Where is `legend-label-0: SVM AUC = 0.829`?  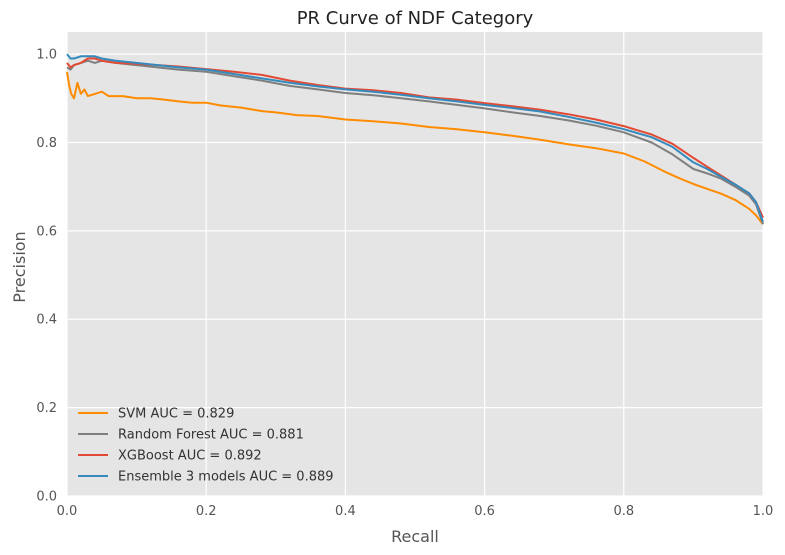
legend-label-0: SVM AUC = 0.829 is located at coordinates (176, 414).